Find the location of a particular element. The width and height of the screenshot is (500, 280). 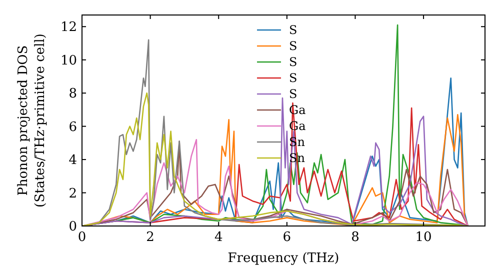

y-tick-label: 2 is located at coordinates (72, 194).